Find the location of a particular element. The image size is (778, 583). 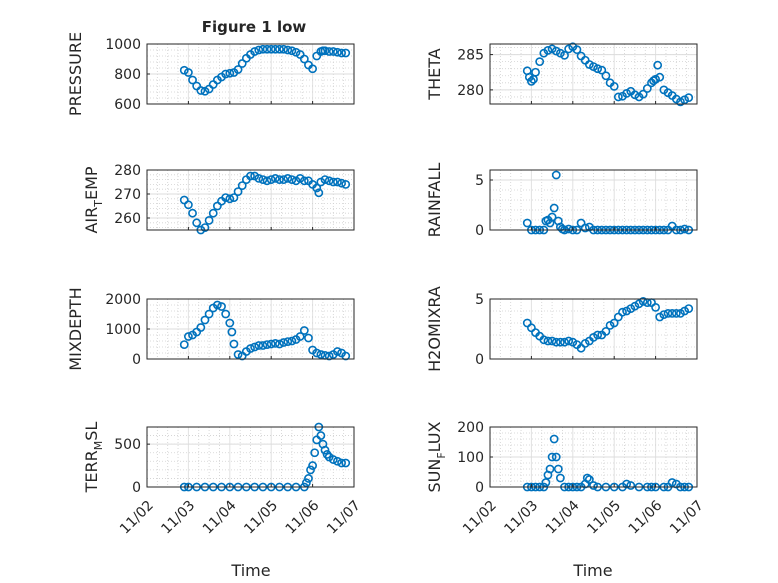

x-tick-label: 11/03 is located at coordinates (521, 518).